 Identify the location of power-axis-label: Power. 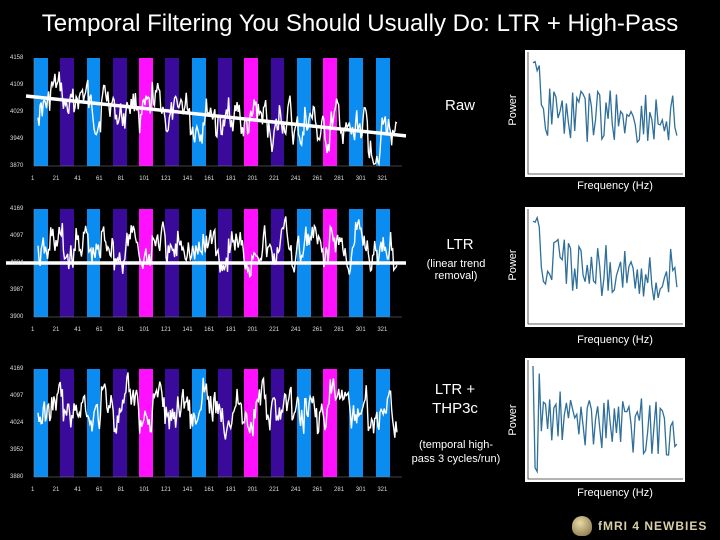
(513, 110).